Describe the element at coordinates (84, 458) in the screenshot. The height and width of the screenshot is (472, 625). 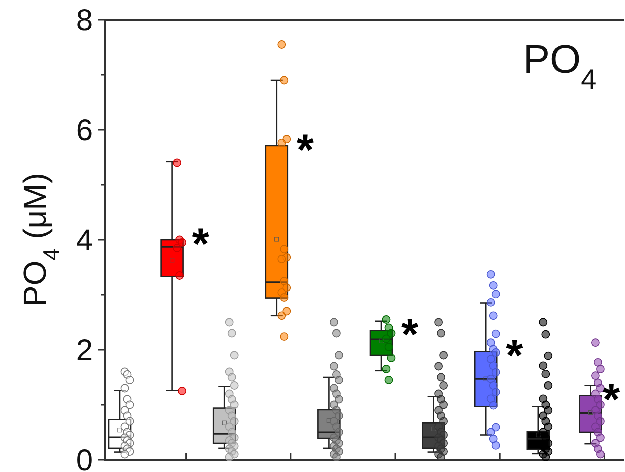
I see `y-tick-label: 0` at that location.